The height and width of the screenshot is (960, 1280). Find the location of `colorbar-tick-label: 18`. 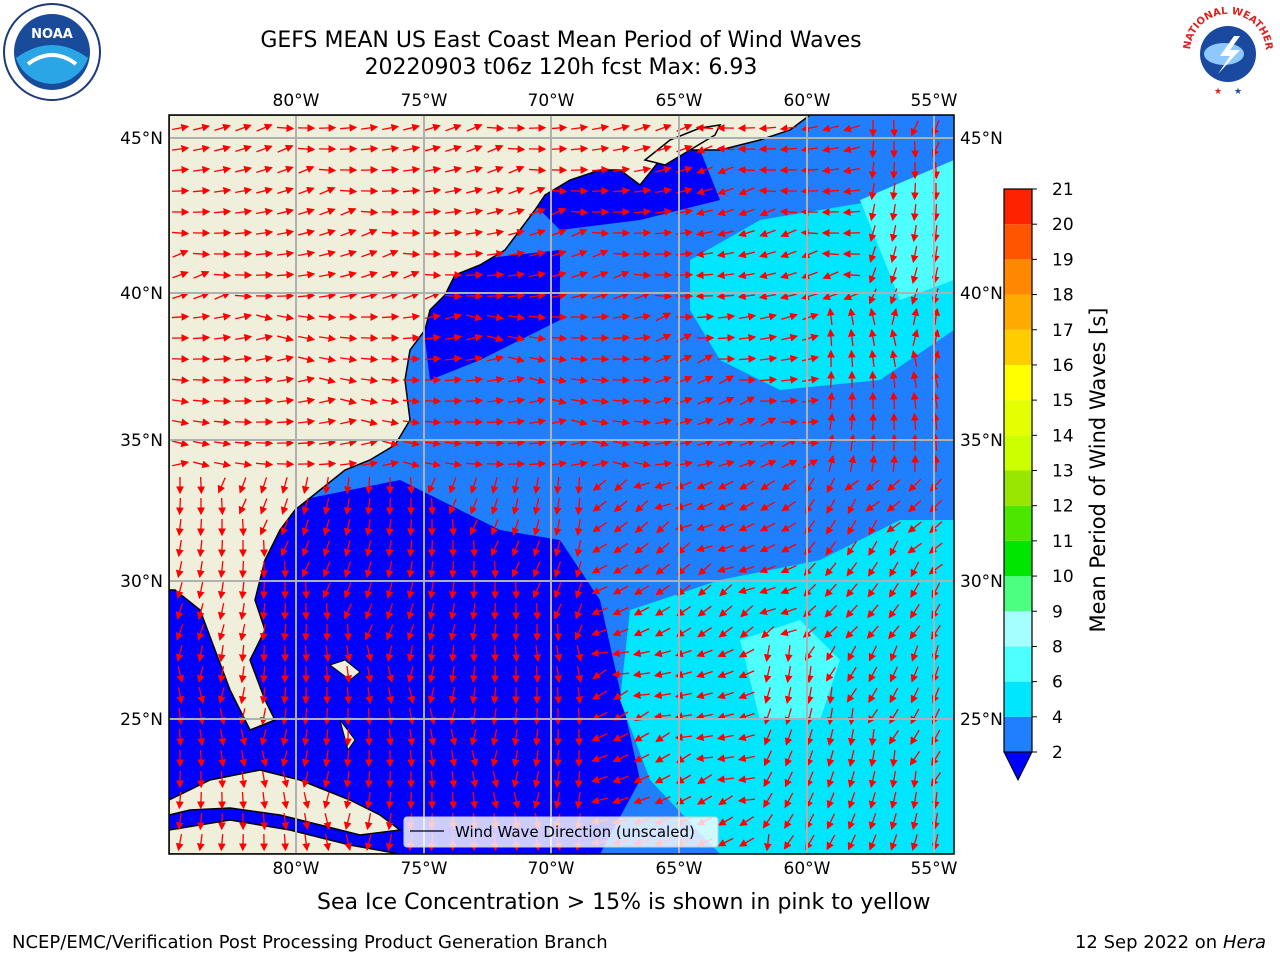

colorbar-tick-label: 18 is located at coordinates (1063, 296).